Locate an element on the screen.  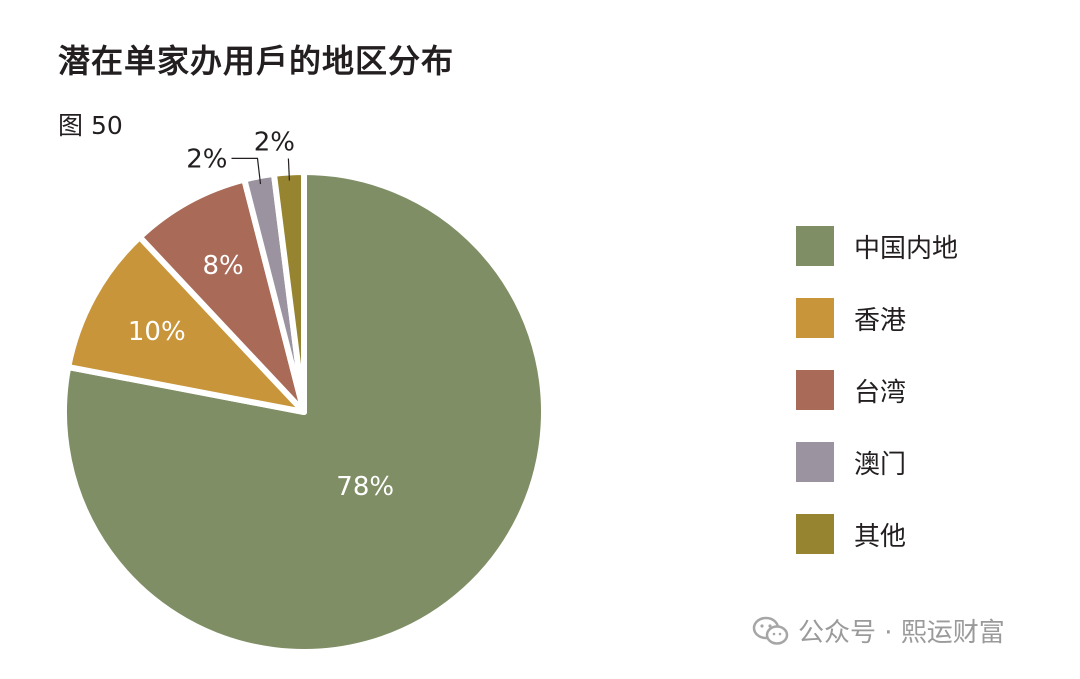
legend-label: 香港 is located at coordinates (880, 320).